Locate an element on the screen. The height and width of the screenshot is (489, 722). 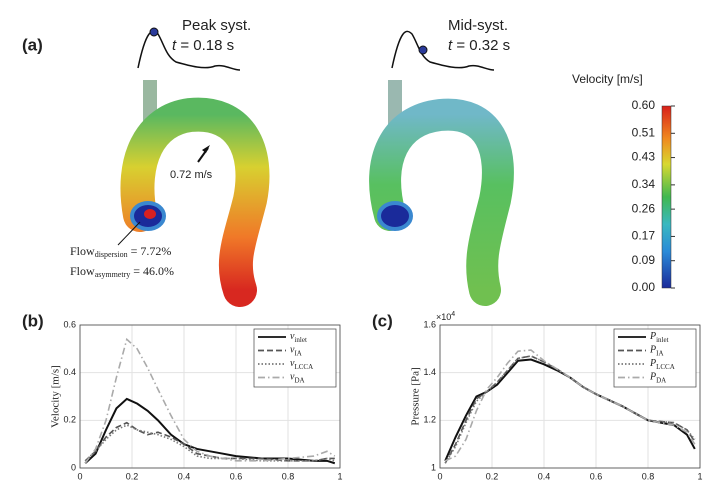
y-tick-label: 1.6 is located at coordinates (429, 324).